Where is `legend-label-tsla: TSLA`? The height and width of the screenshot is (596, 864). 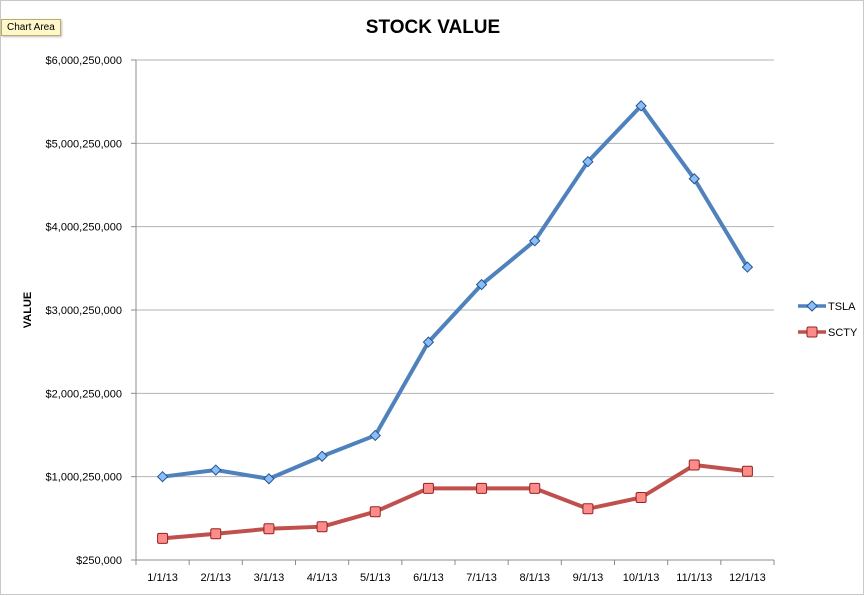
legend-label-tsla: TSLA is located at coordinates (842, 307).